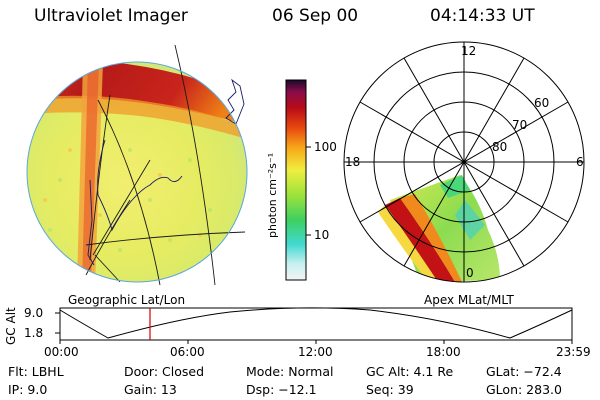 The width and height of the screenshot is (600, 400). What do you see at coordinates (127, 300) in the screenshot?
I see `geographic-panel-label: Geographic Lat/Lon` at bounding box center [127, 300].